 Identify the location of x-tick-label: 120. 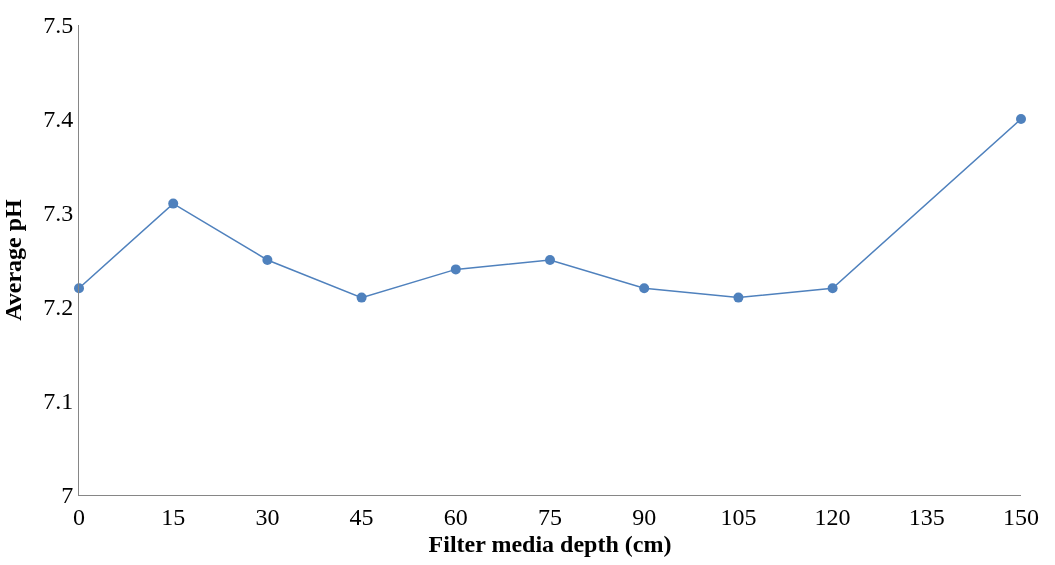
(832, 516).